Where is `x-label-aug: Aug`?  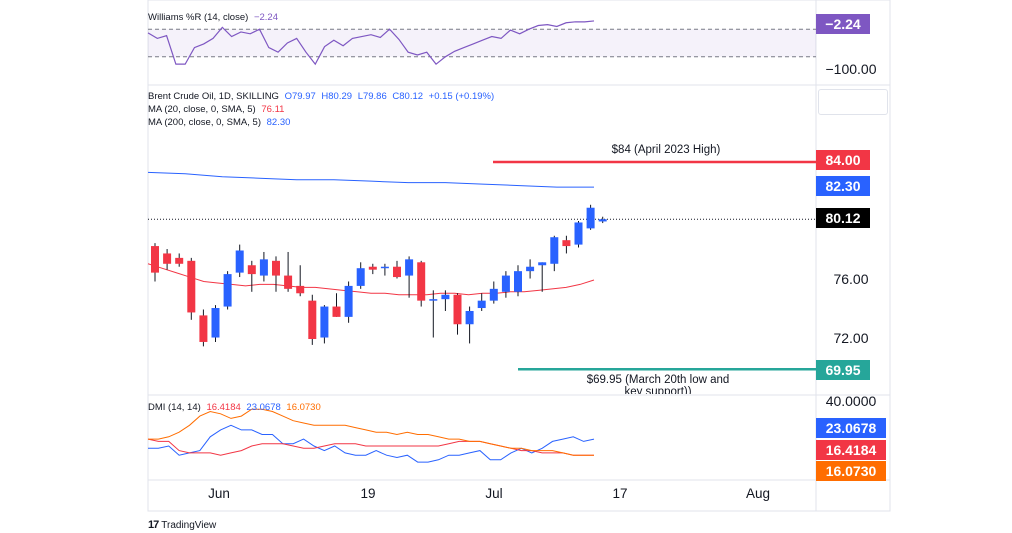 x-label-aug: Aug is located at coordinates (758, 493).